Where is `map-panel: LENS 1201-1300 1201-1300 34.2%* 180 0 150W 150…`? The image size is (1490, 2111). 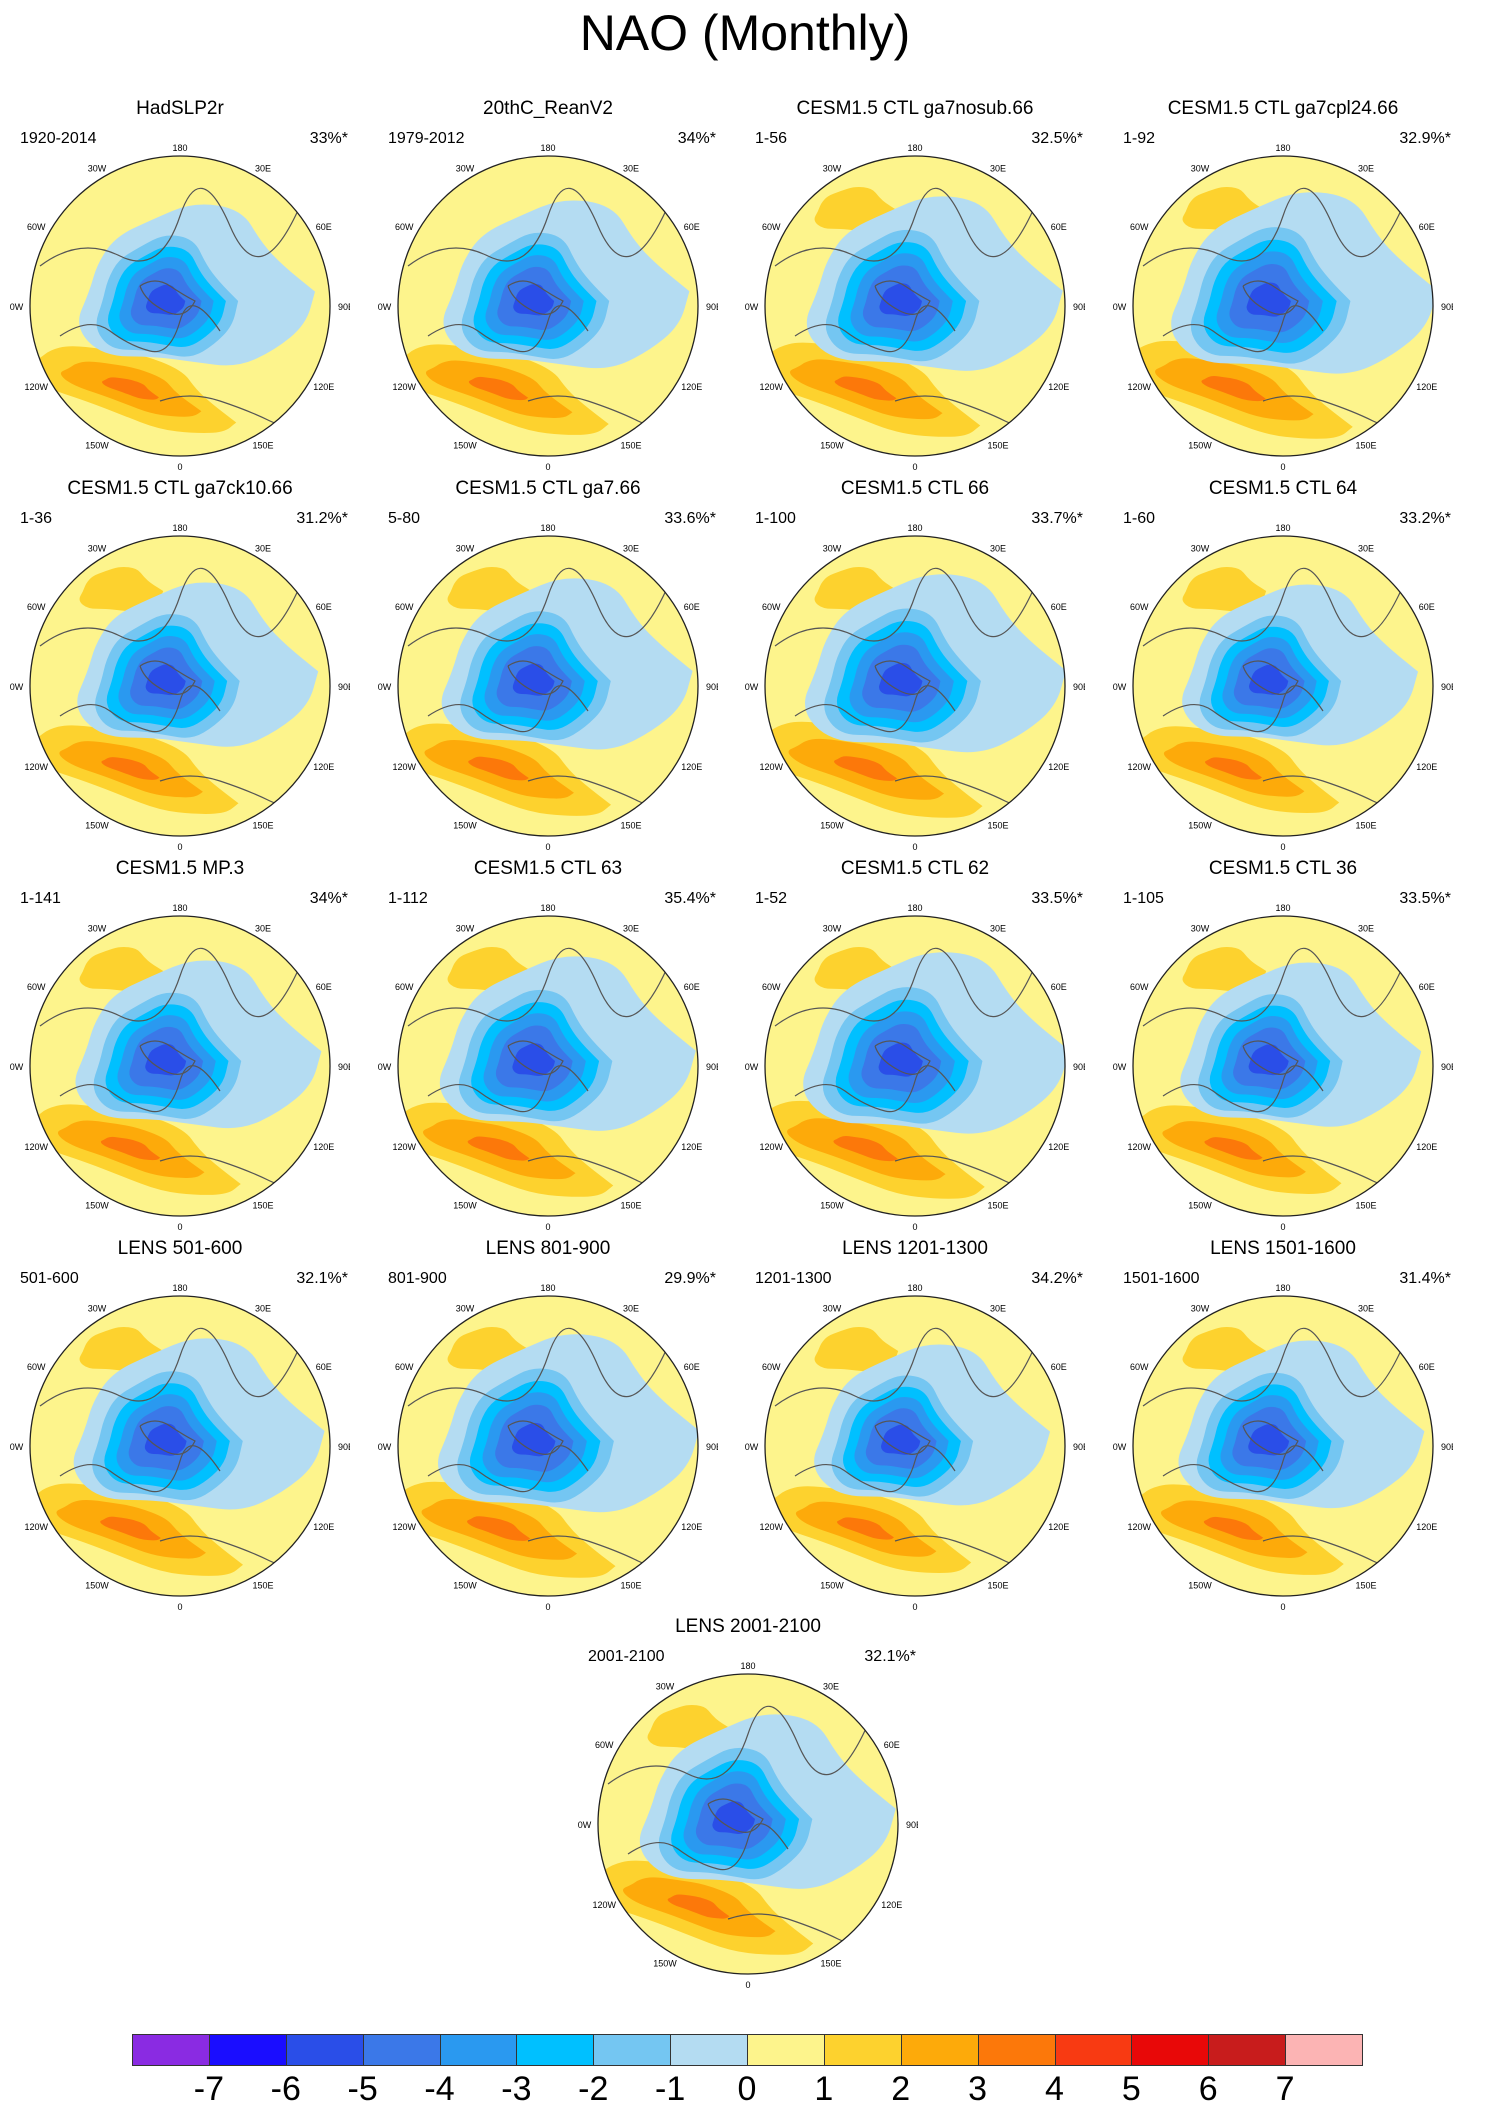
map-panel: LENS 1201-1300 1201-1300 34.2%* 180 0 150W 150… is located at coordinates (915, 1428).